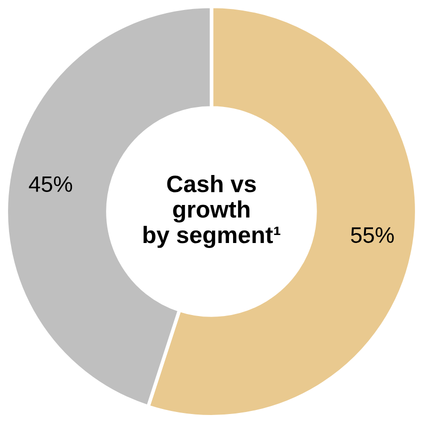 The width and height of the screenshot is (423, 423). Describe the element at coordinates (50, 184) in the screenshot. I see `data-label: 45%` at that location.